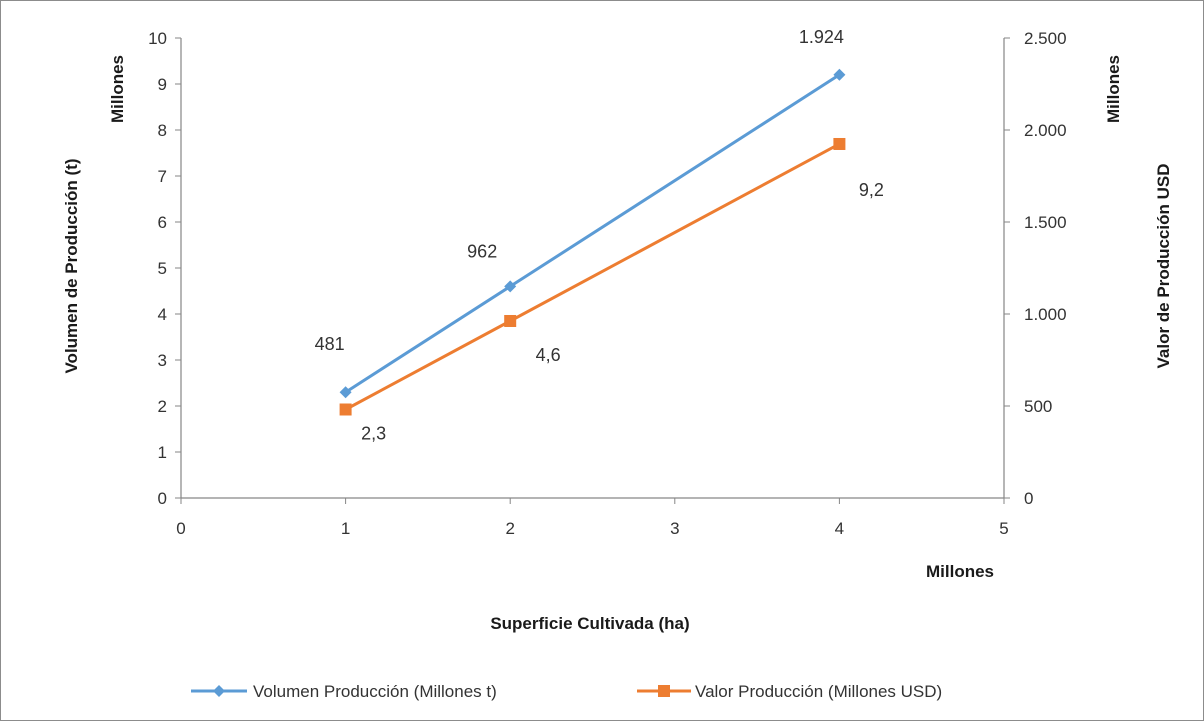 This screenshot has height=722, width=1204. Describe the element at coordinates (821, 37) in the screenshot. I see `data-label: 1.924` at that location.